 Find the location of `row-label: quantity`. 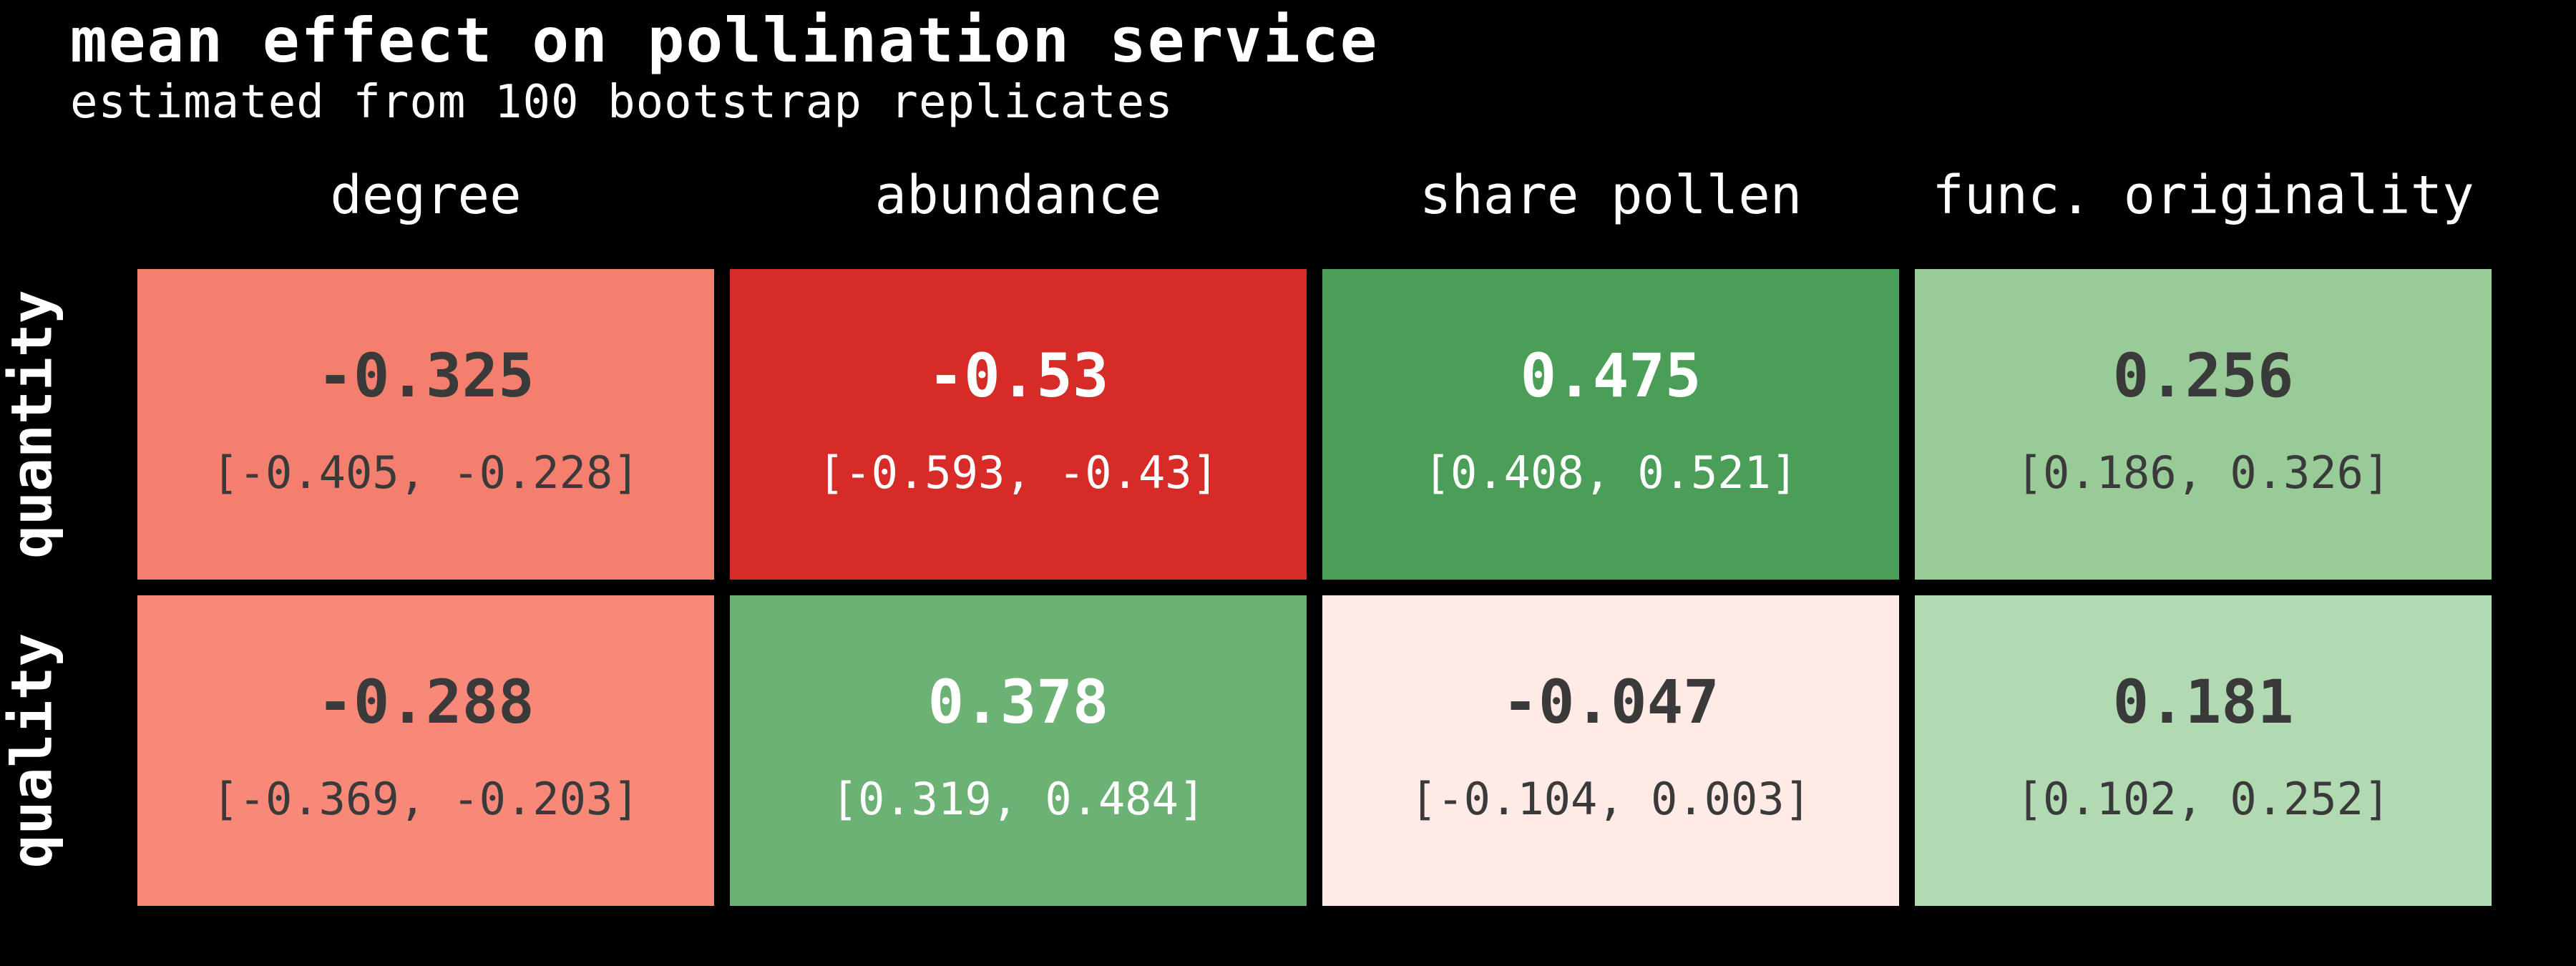

row-label: quantity is located at coordinates (32, 425).